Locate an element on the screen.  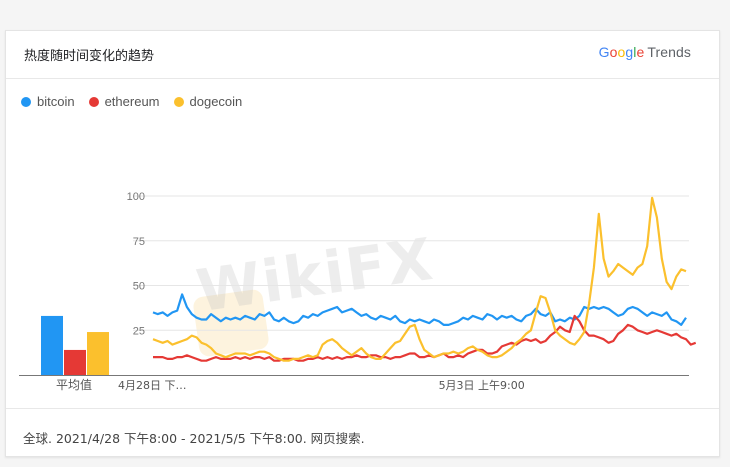
legend-dot-dogecoin is located at coordinates (178, 101).